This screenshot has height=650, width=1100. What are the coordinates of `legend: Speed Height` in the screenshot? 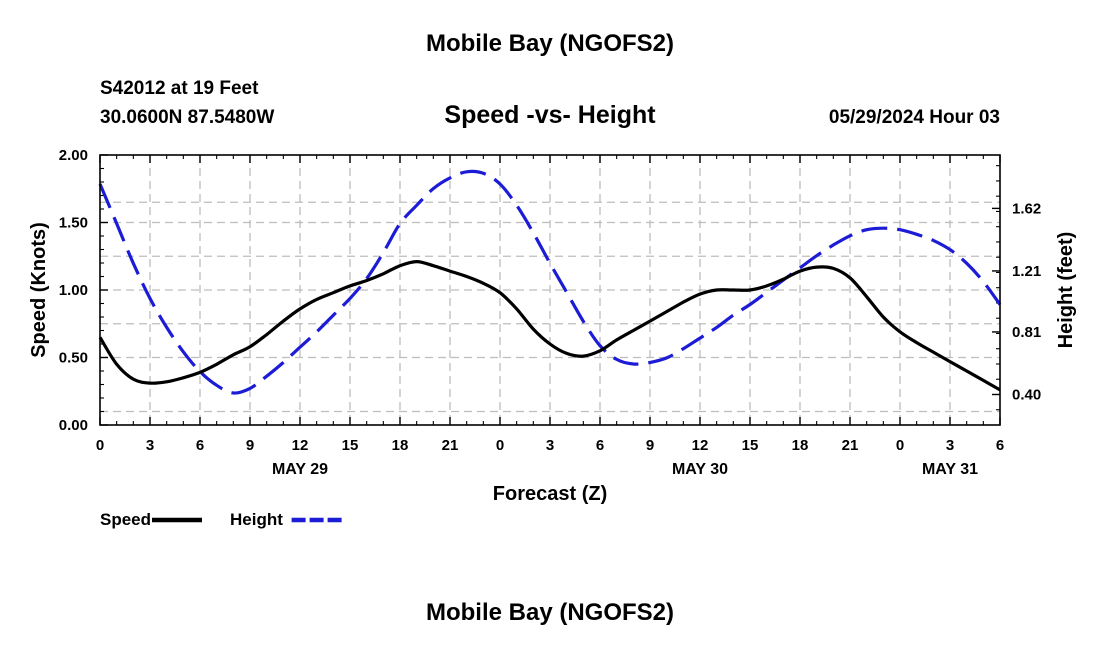 It's located at (221, 519).